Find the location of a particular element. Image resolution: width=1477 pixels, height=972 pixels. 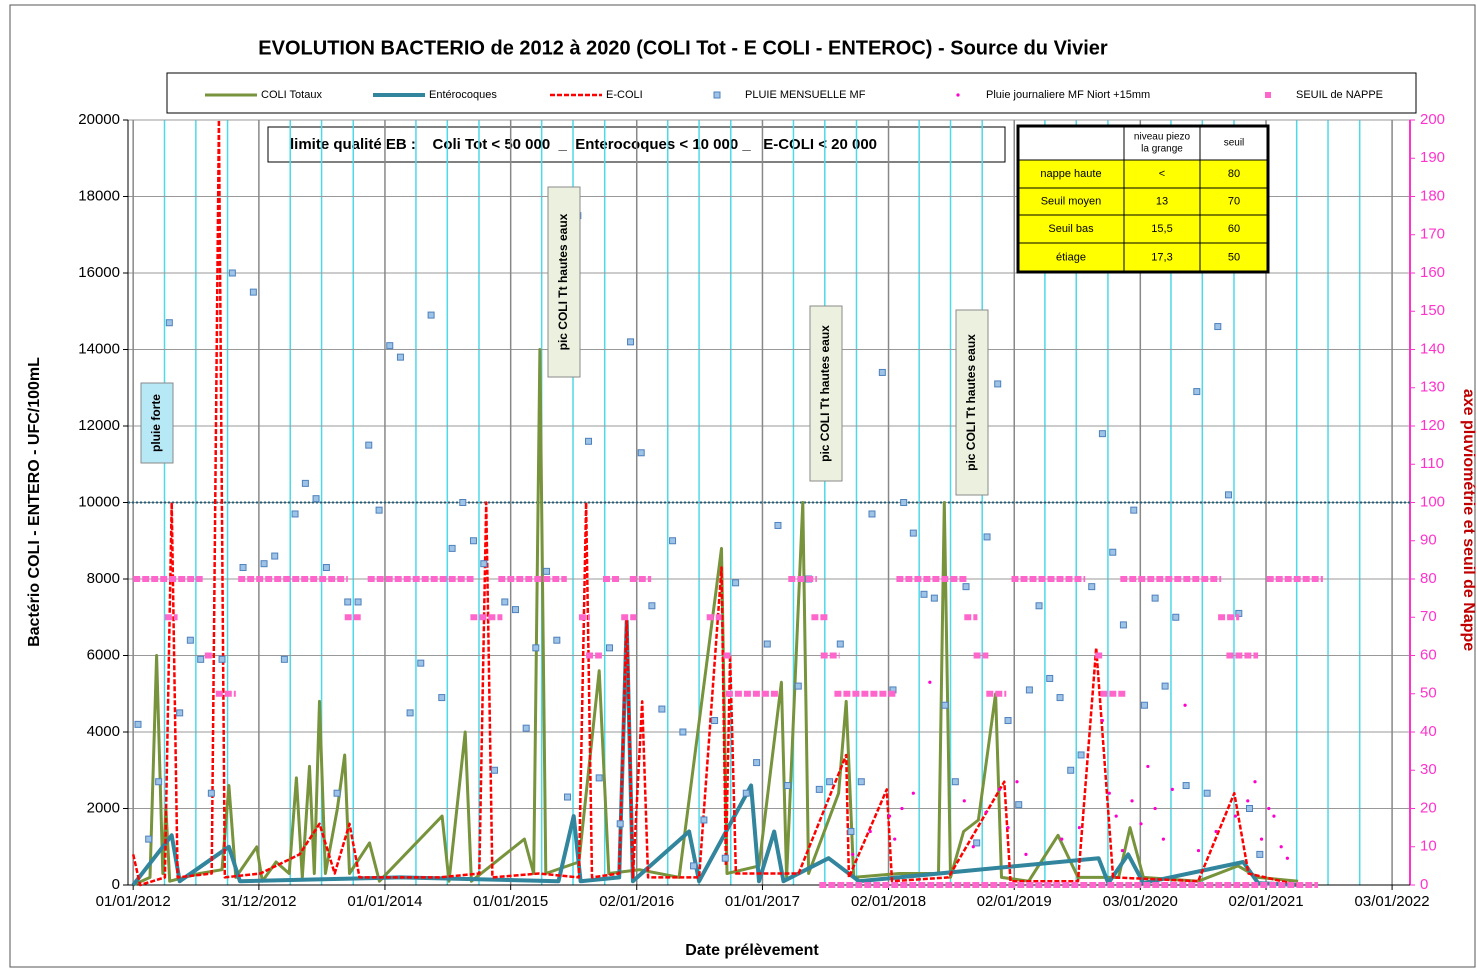

x-tick-label: 03/01/2022 is located at coordinates (1392, 901).